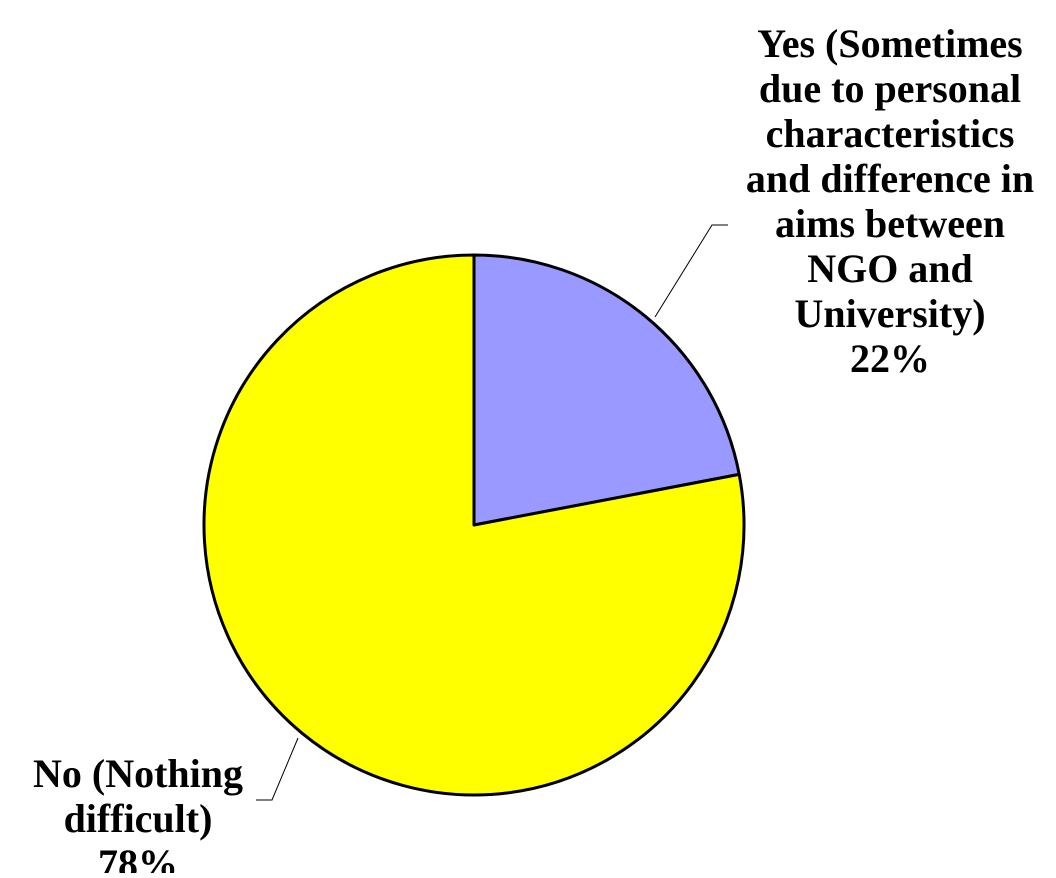 Image resolution: width=1056 pixels, height=878 pixels. I want to click on pie-slice-yes, so click(606, 390).